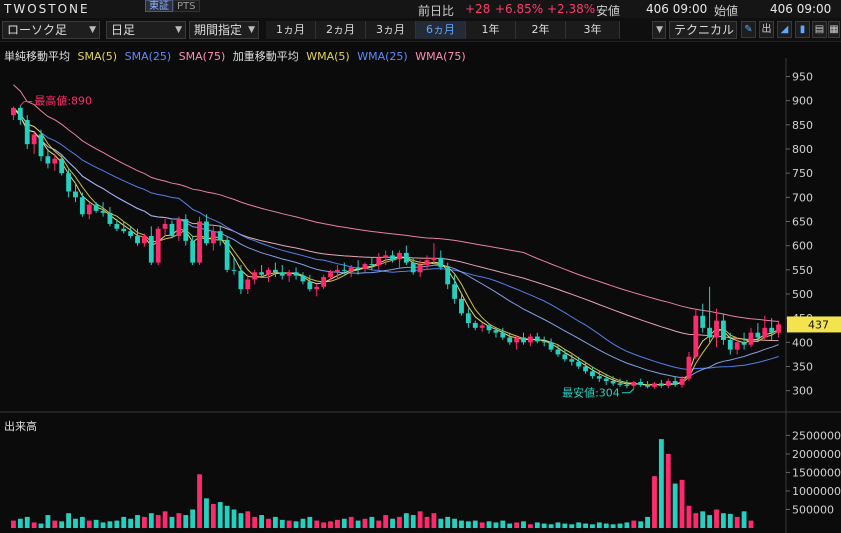 This screenshot has height=533, width=841. Describe the element at coordinates (291, 30) in the screenshot. I see `period-1m: 1ヵ月` at that location.